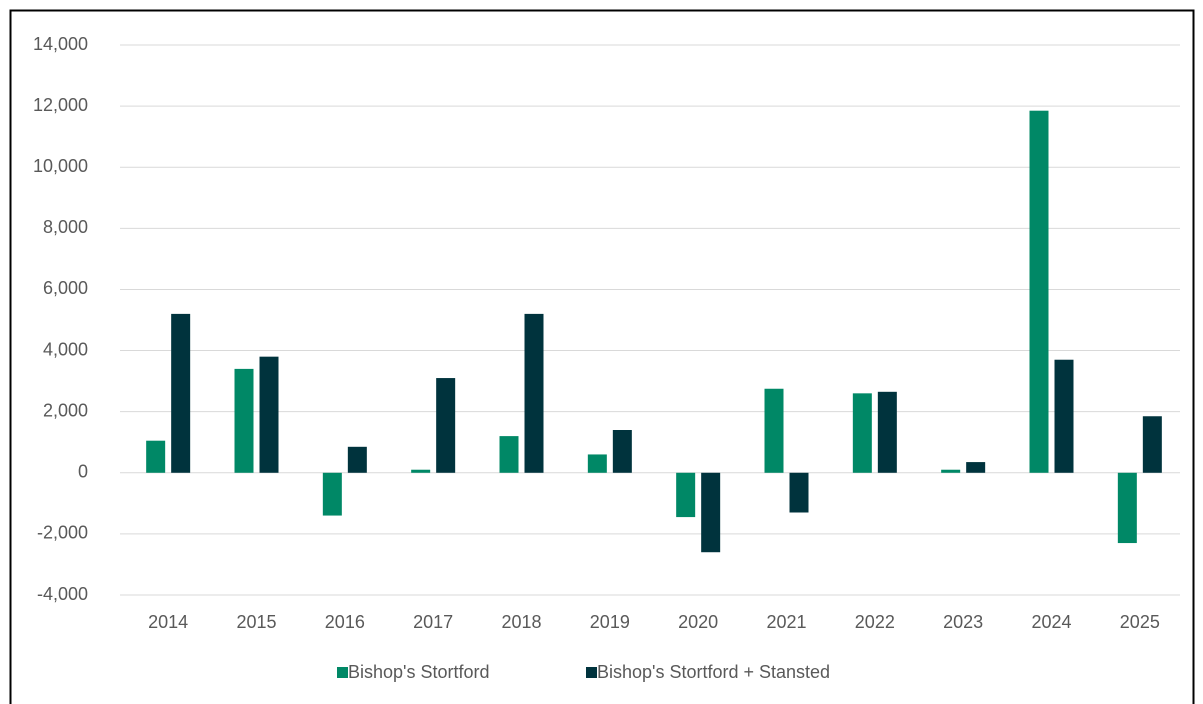  Describe the element at coordinates (60, 44) in the screenshot. I see `y-tick-label: 14,000` at that location.